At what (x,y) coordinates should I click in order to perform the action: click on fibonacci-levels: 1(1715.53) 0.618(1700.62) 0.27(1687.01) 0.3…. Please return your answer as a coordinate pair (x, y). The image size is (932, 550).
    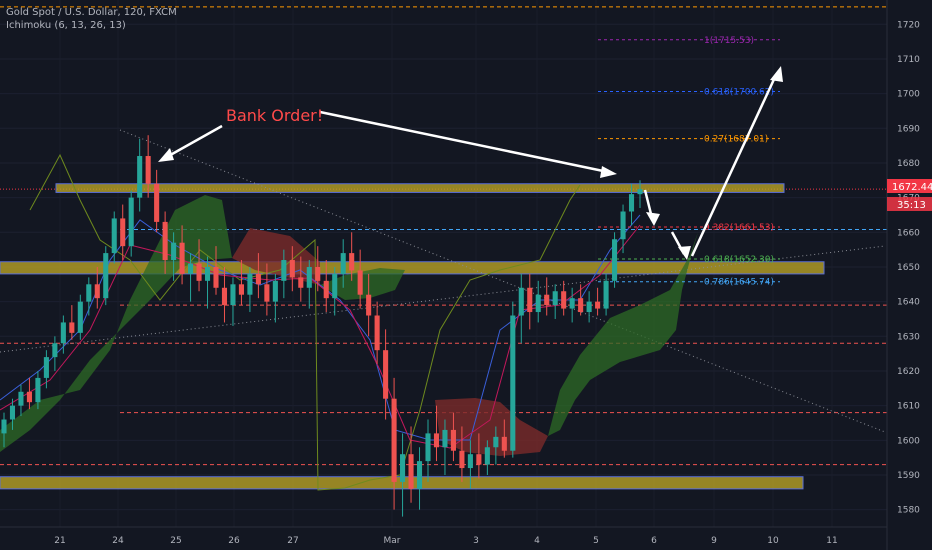
    Looking at the image, I should click on (689, 162).